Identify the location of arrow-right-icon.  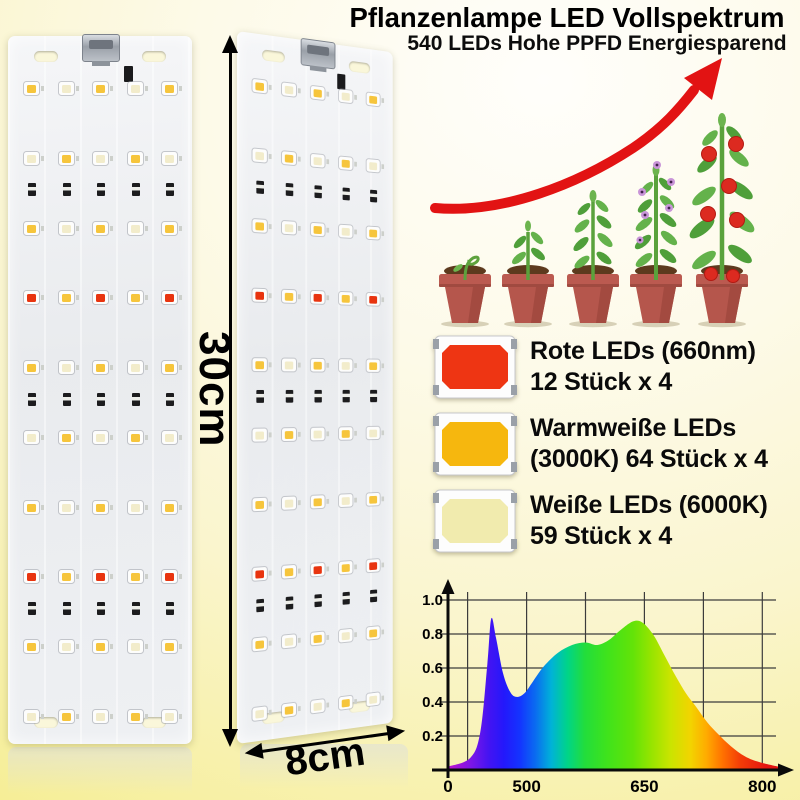
(396, 732).